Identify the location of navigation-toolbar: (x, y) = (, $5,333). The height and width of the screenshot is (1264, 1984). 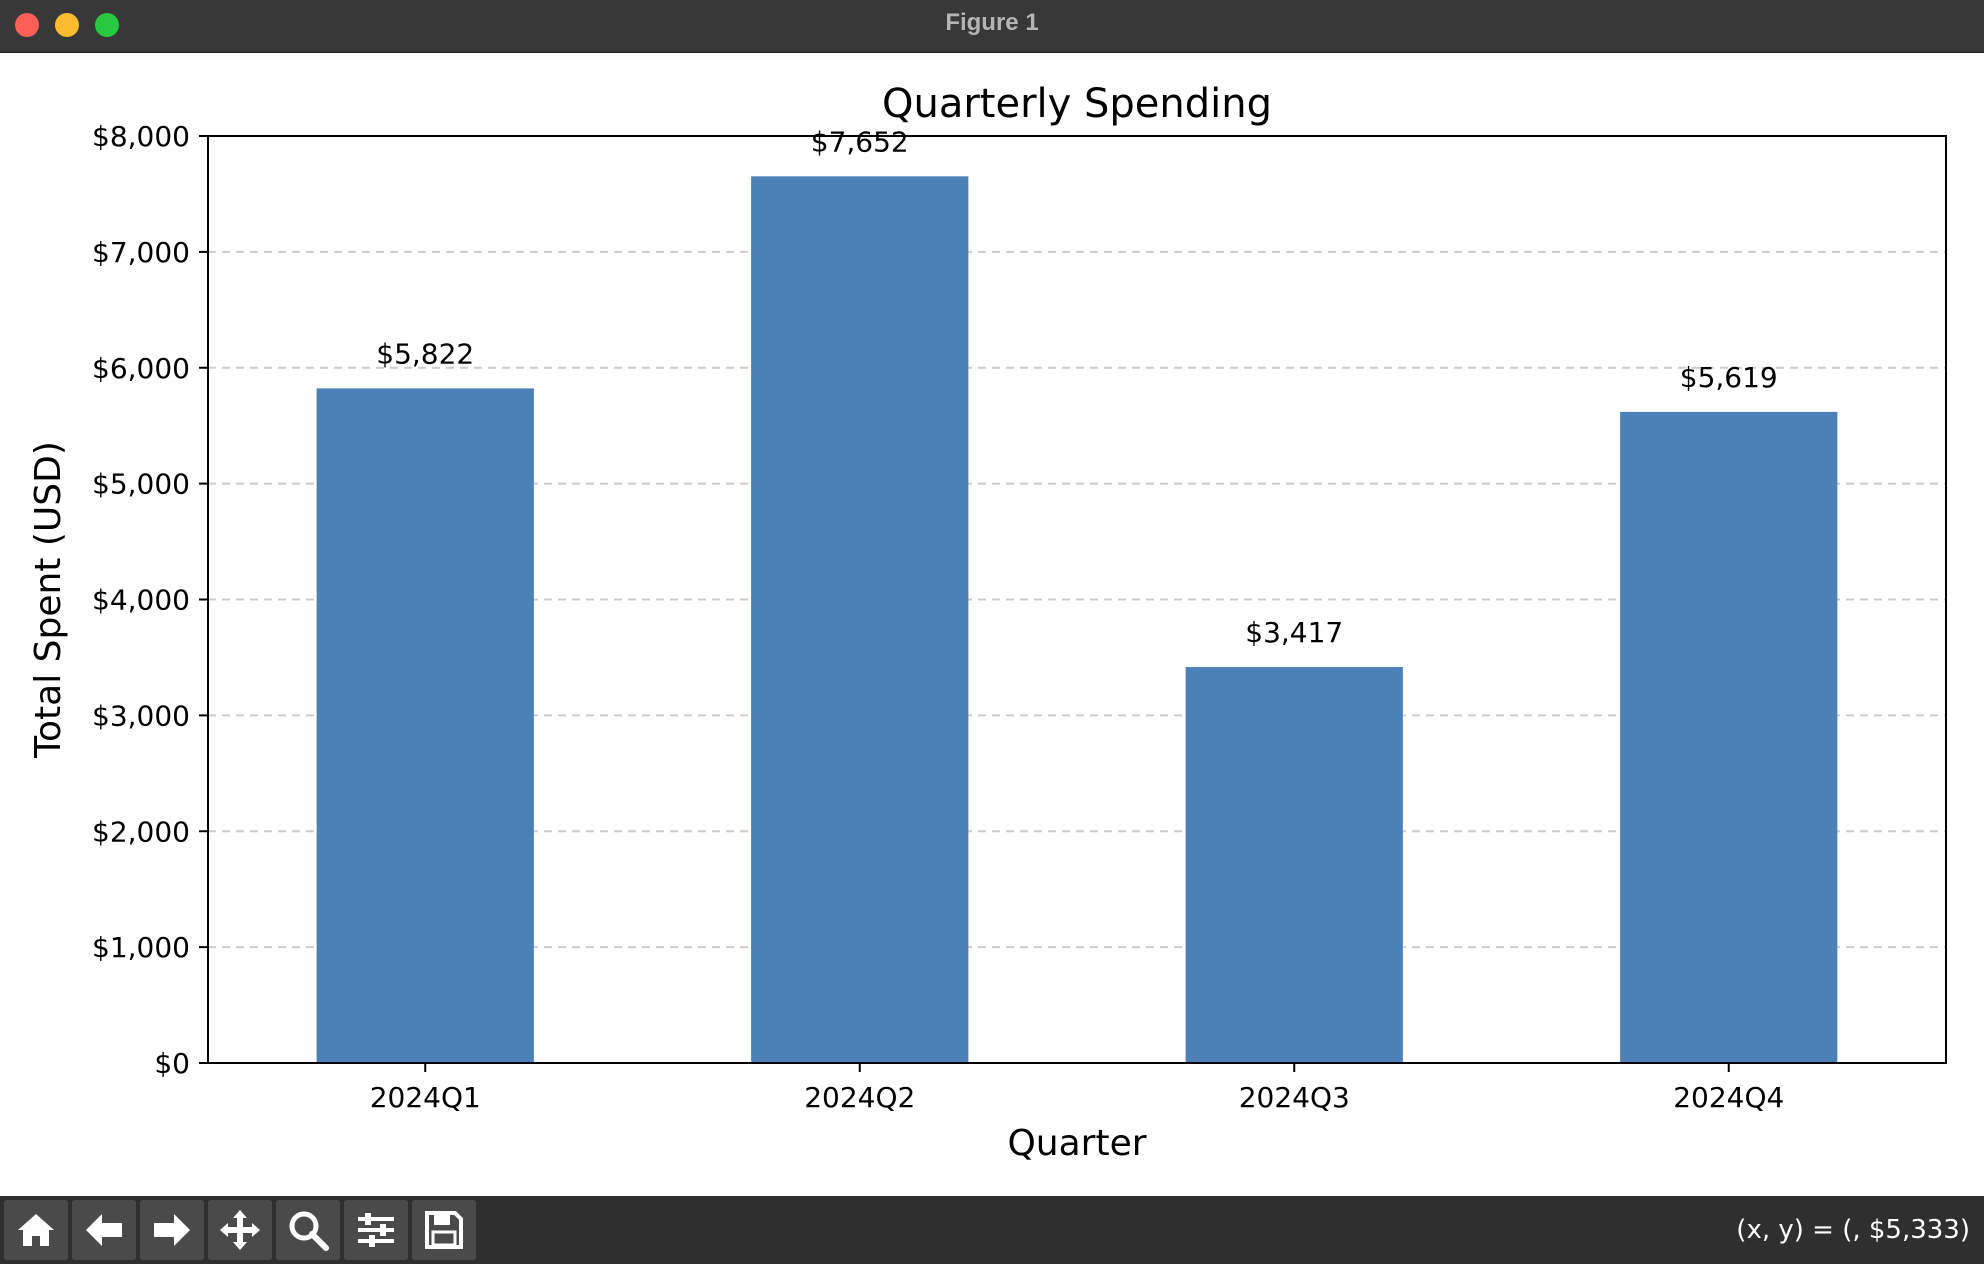
(992, 1230).